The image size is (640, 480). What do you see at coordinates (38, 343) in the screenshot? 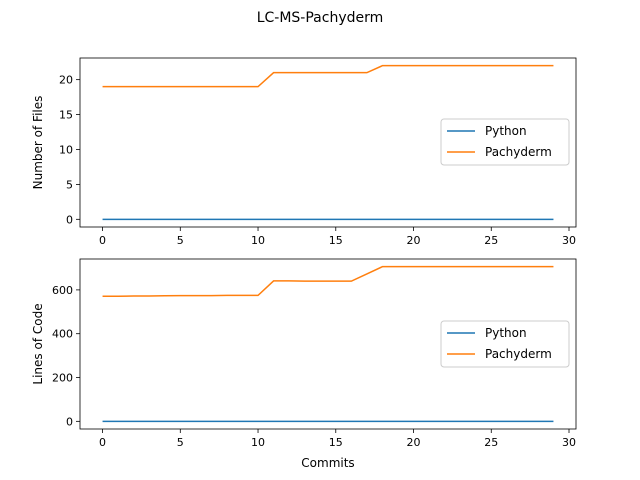
I see `y-axis-label: Lines of Code` at bounding box center [38, 343].